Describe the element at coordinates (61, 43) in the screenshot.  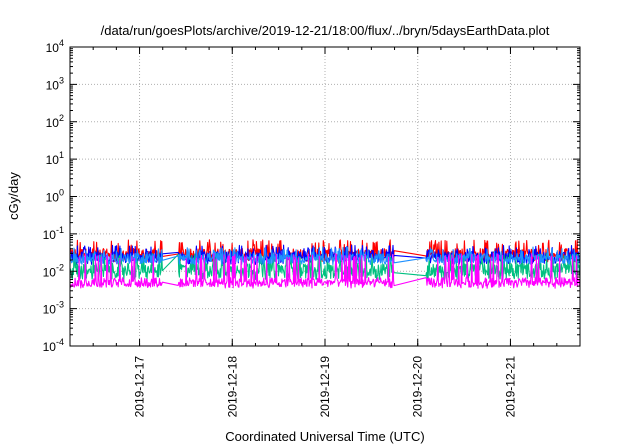
I see `y-tick-exponent: 4` at that location.